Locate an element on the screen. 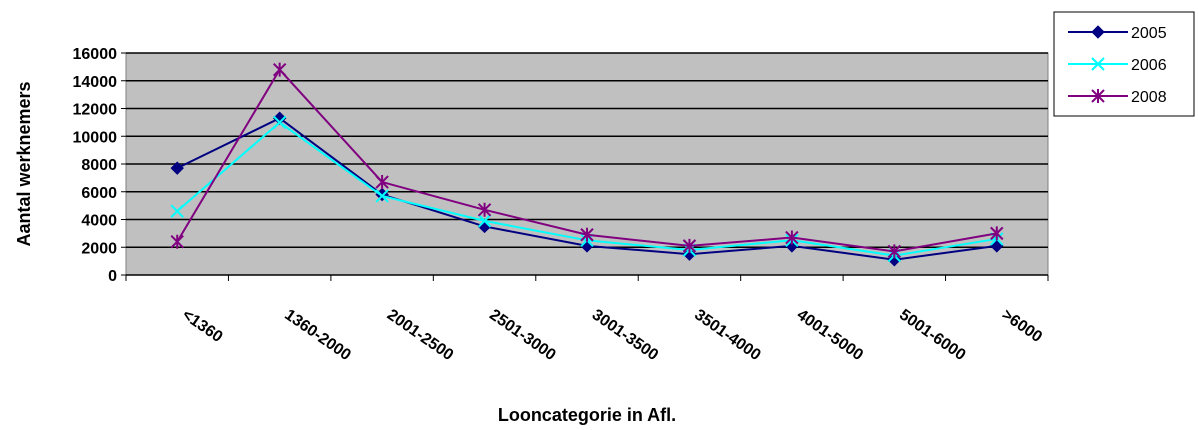 The image size is (1198, 430). y-tick-label: 16000 is located at coordinates (95, 54).